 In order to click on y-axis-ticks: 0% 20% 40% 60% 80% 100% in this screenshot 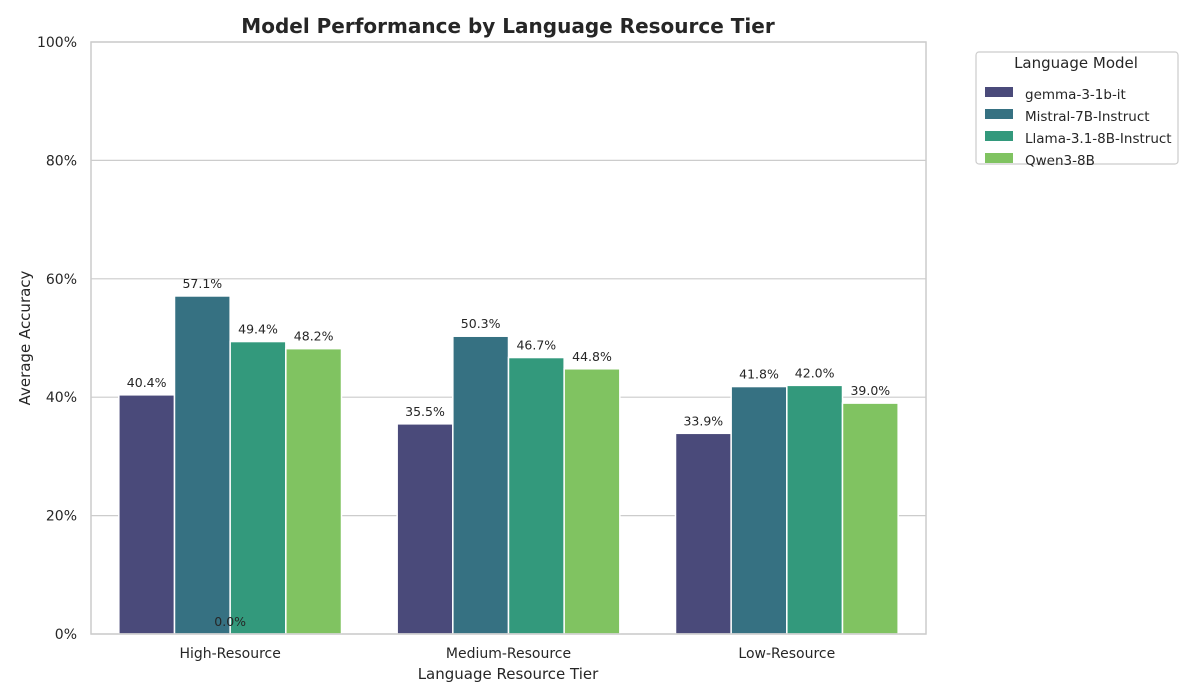, I will do `click(57, 339)`.